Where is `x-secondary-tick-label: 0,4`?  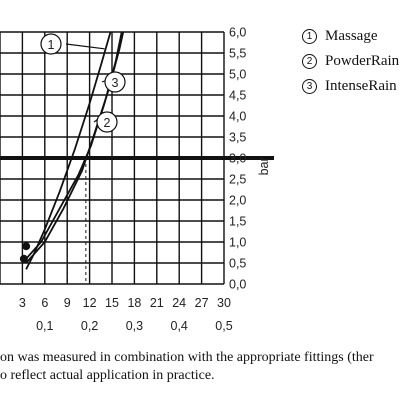
x-secondary-tick-label: 0,4 is located at coordinates (179, 326).